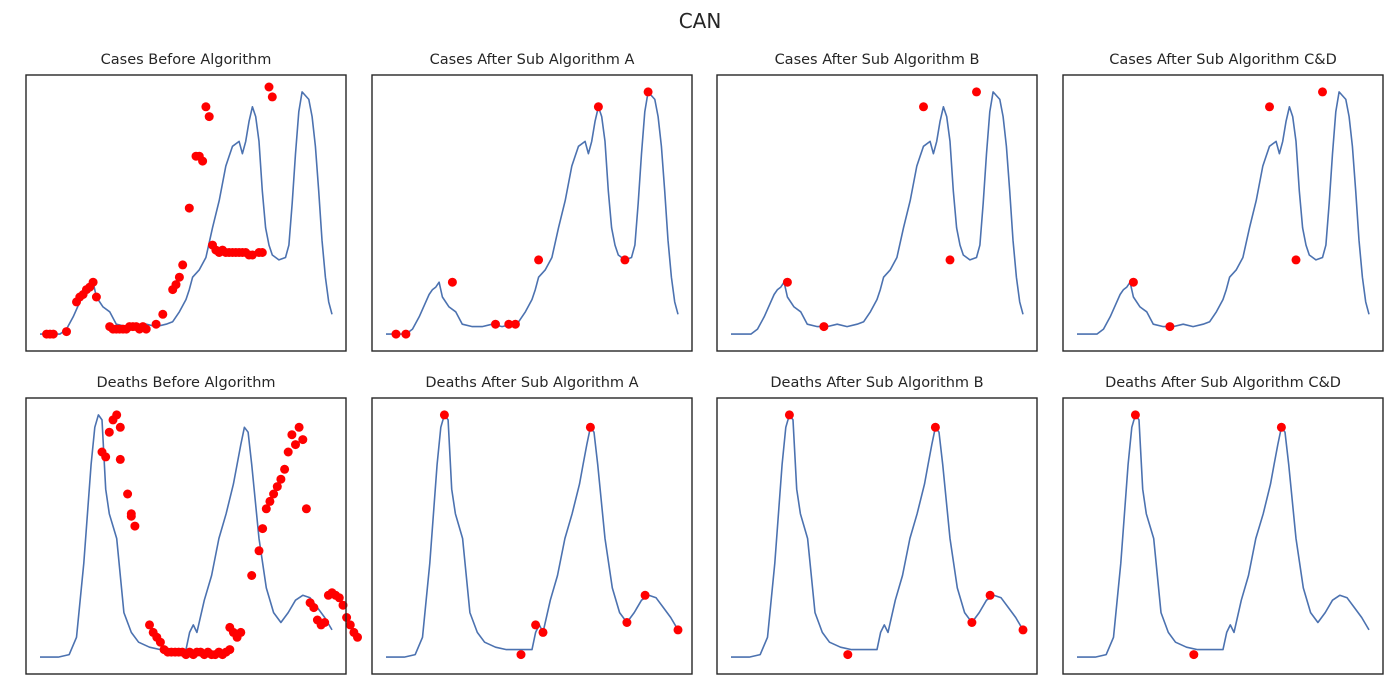  What do you see at coordinates (186, 383) in the screenshot?
I see `panel-title-5: Deaths Before Algorithm` at bounding box center [186, 383].